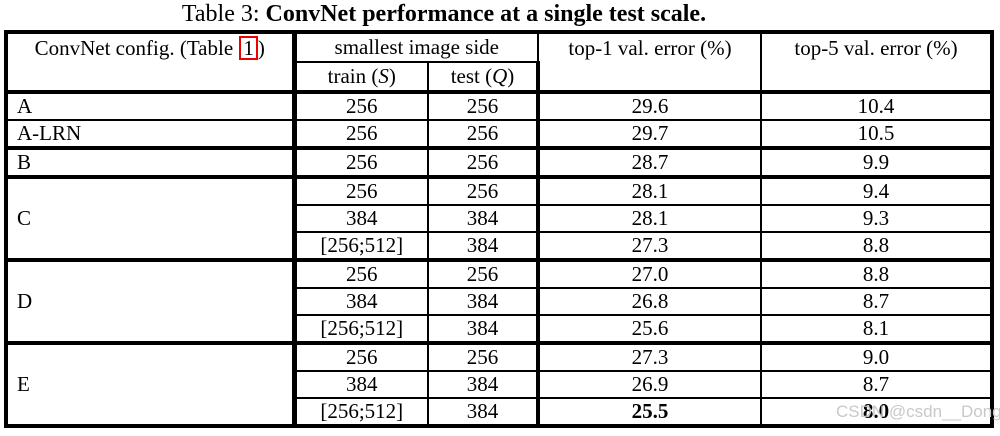 This screenshot has height=436, width=1000. I want to click on table-row: A-LRN 256 256 29.7 10.5, so click(499, 134).